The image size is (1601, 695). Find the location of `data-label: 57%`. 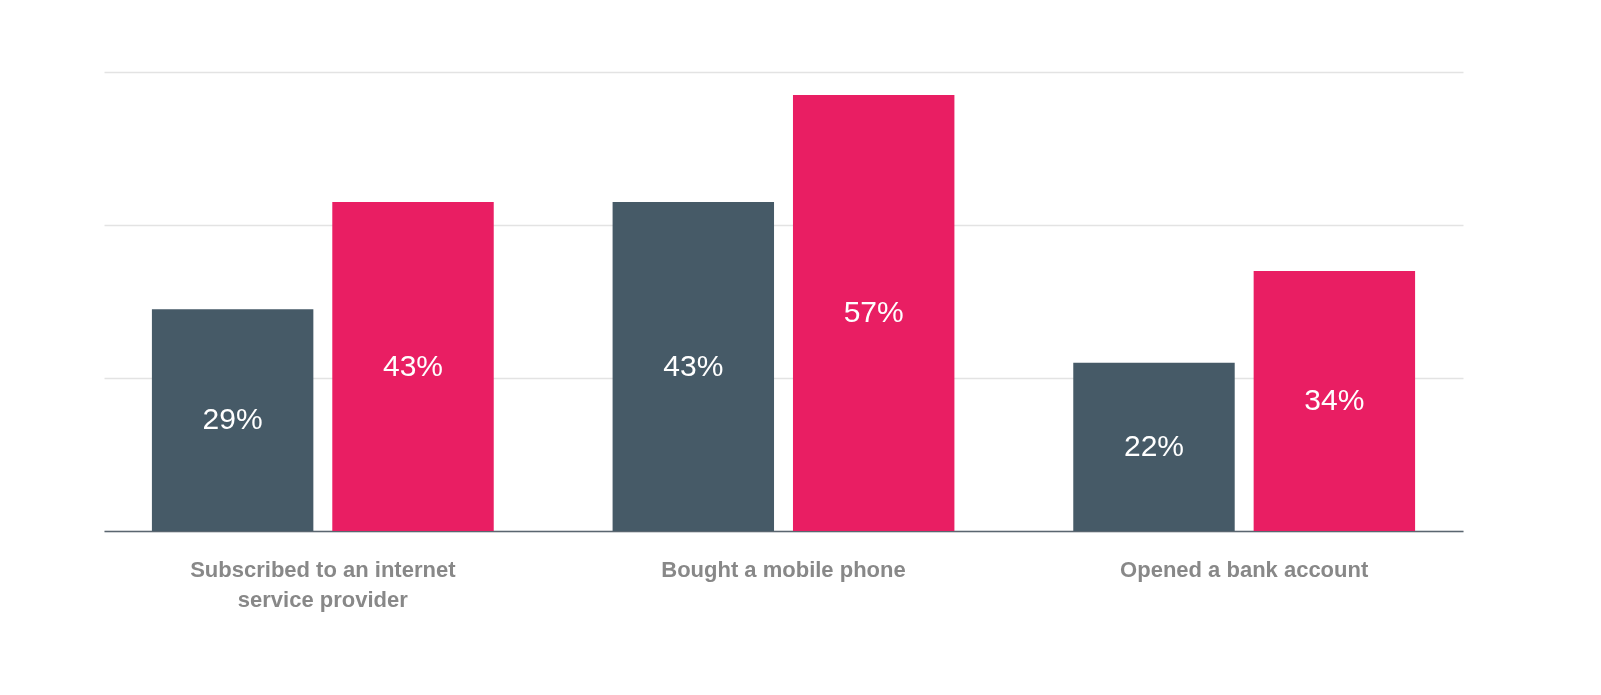

data-label: 57% is located at coordinates (873, 311).